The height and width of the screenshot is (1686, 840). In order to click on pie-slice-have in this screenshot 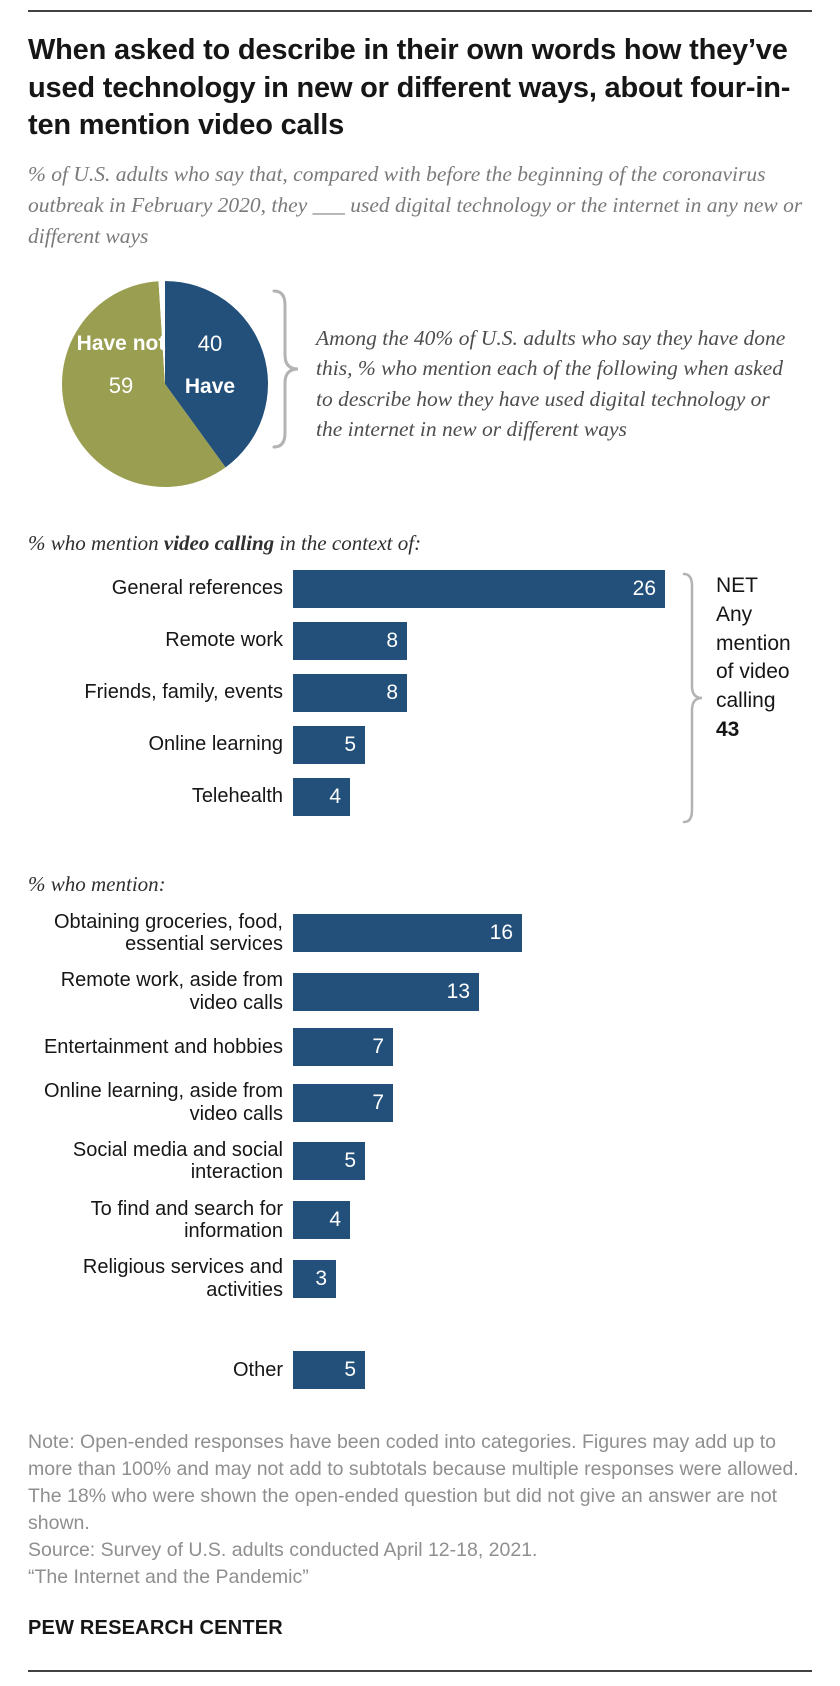, I will do `click(216, 373)`.